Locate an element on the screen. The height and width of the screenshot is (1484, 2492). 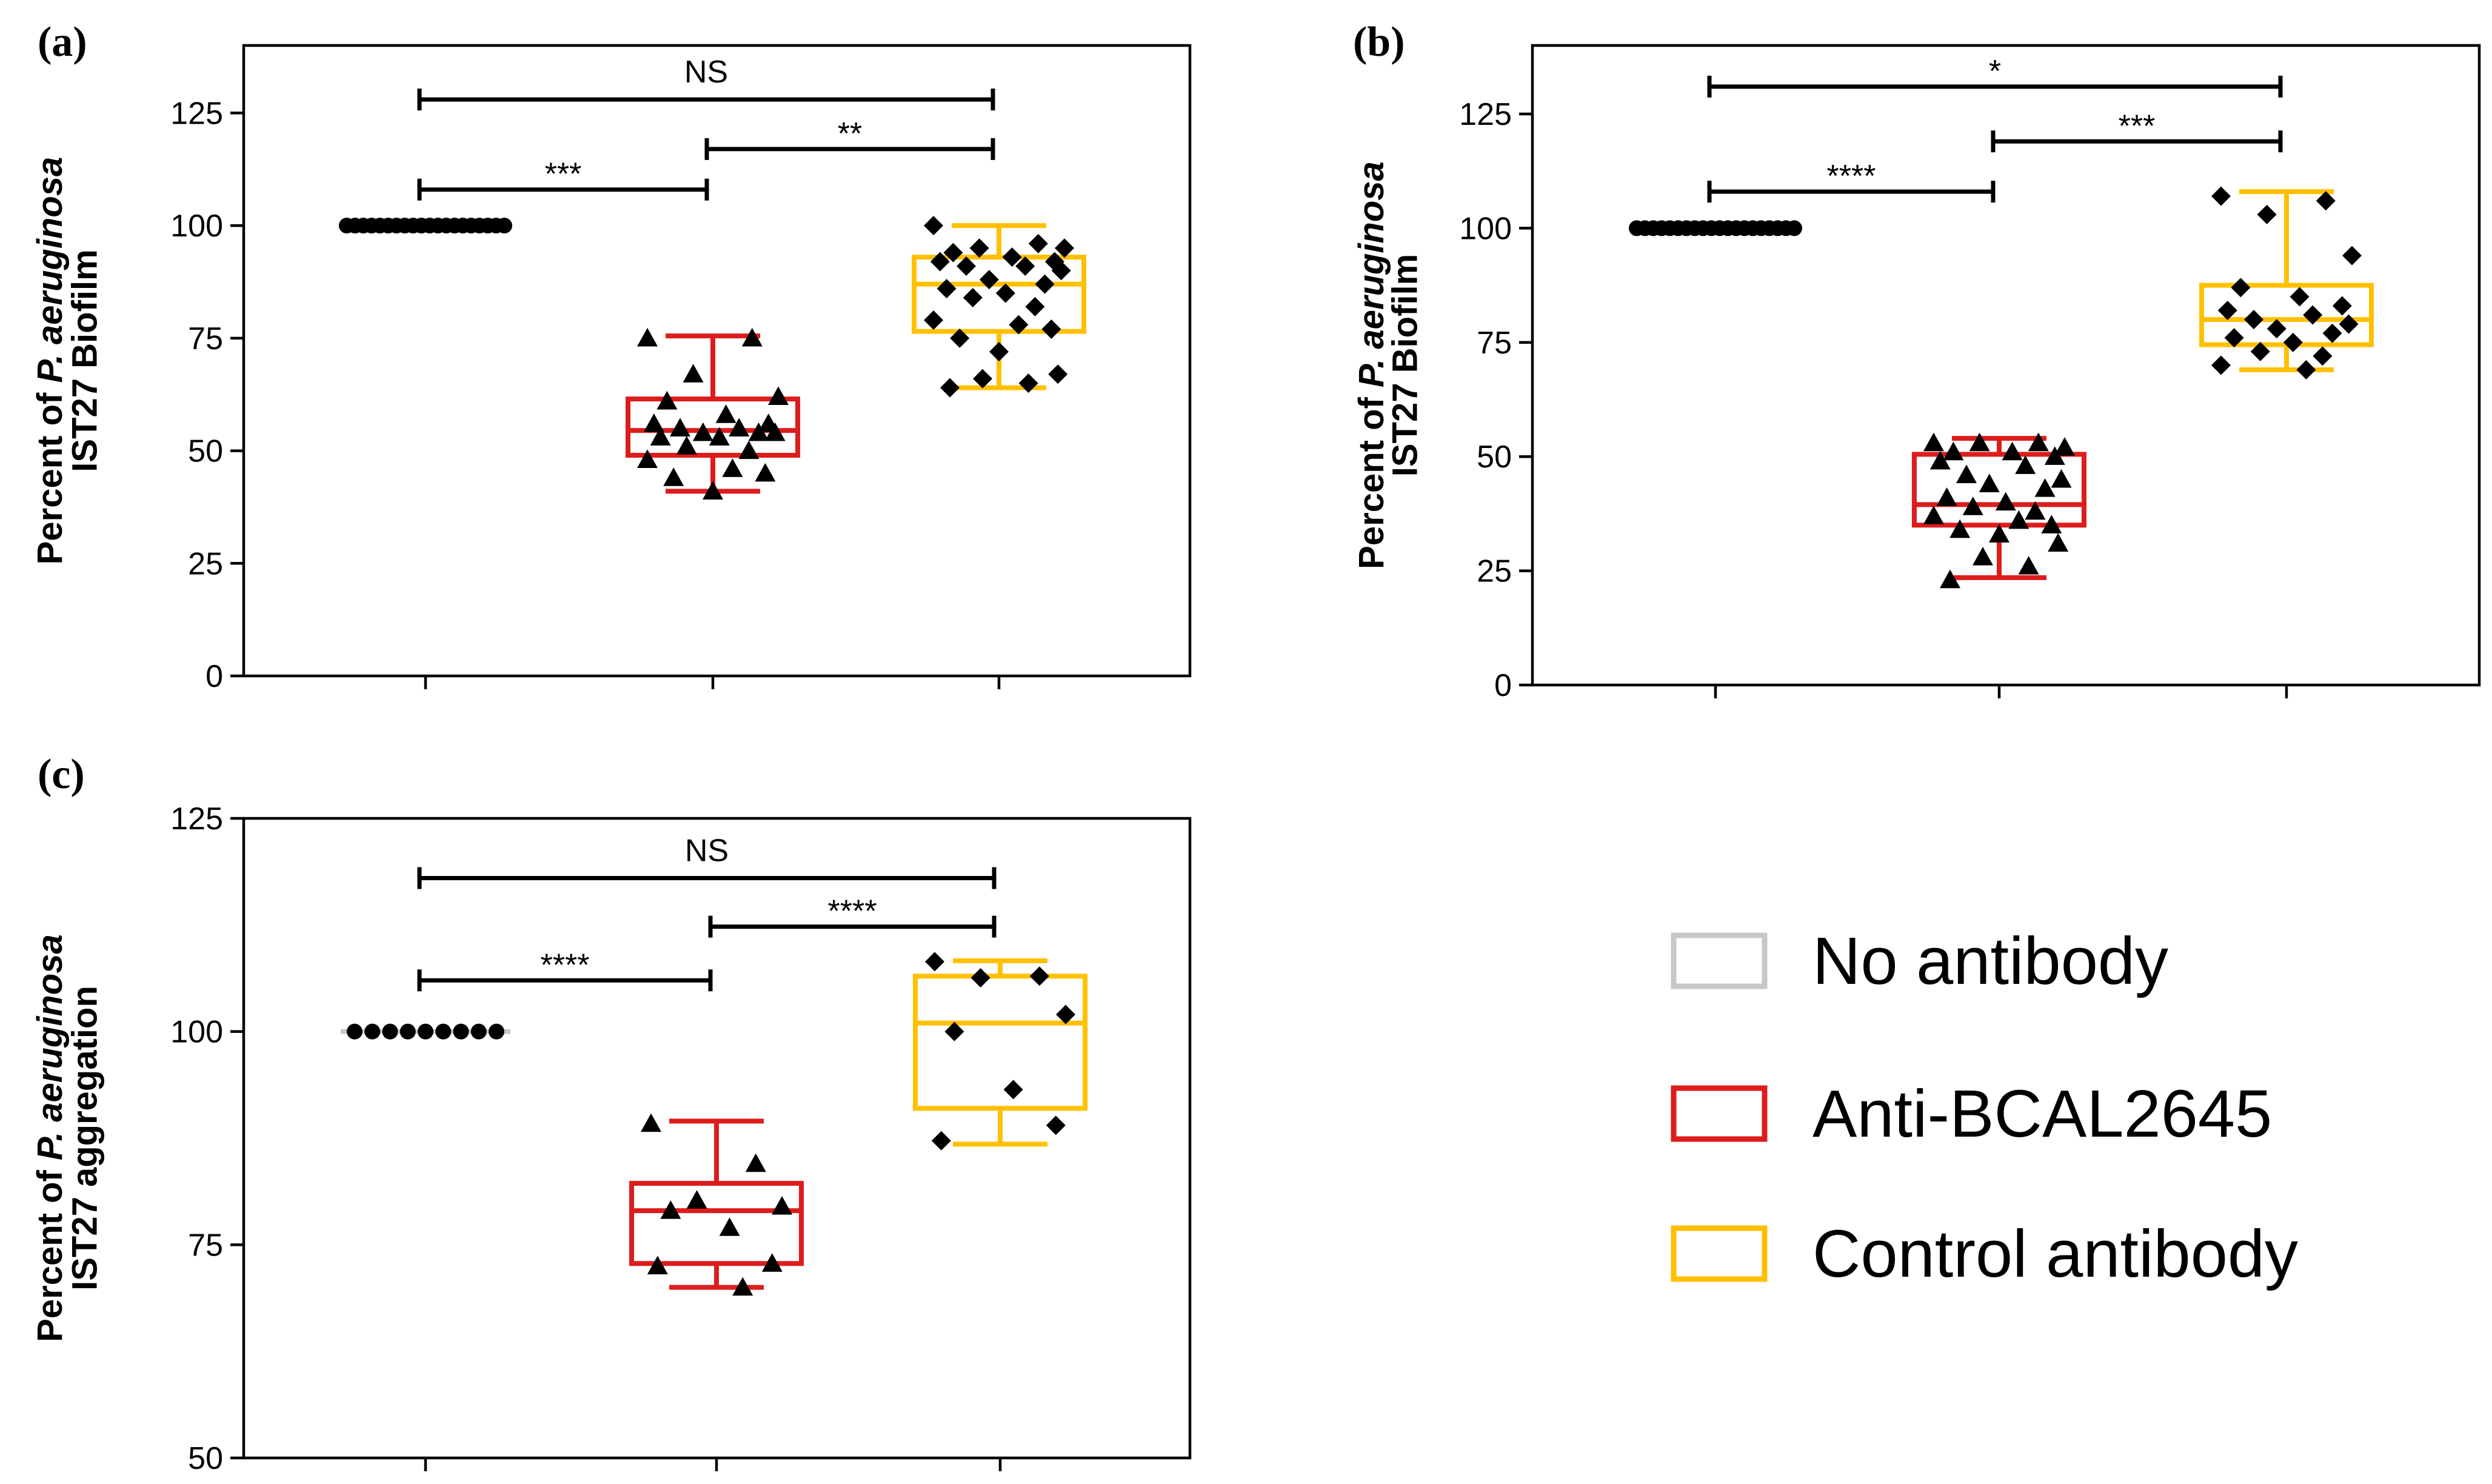
panel-label: (c) is located at coordinates (61, 774).